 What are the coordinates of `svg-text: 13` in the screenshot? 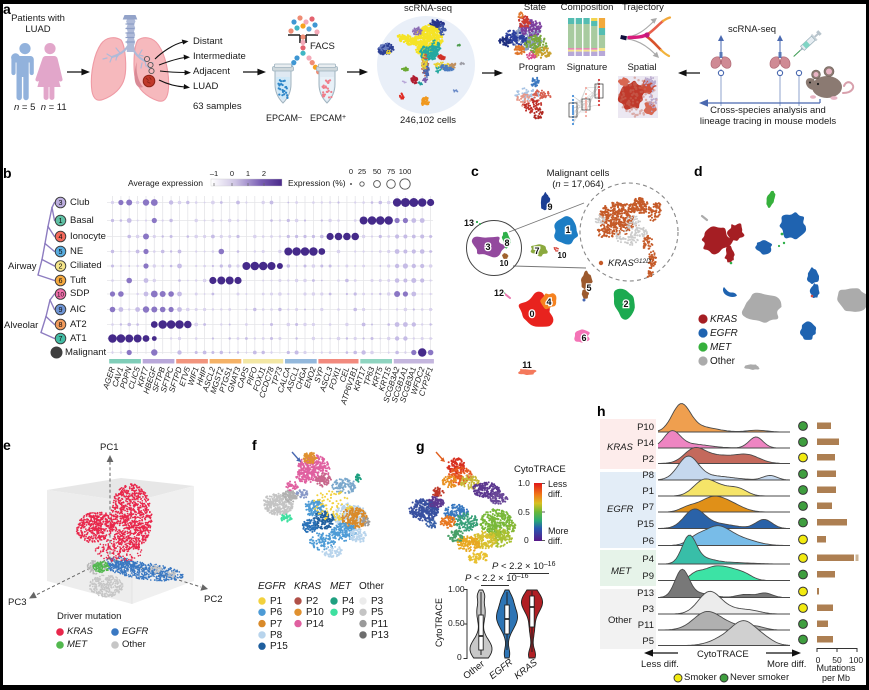 It's located at (469, 223).